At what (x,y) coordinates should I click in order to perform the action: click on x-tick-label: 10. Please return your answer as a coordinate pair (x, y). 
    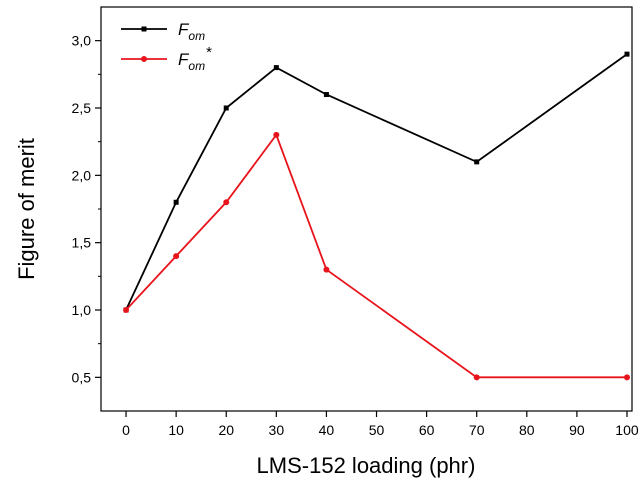
    Looking at the image, I should click on (176, 430).